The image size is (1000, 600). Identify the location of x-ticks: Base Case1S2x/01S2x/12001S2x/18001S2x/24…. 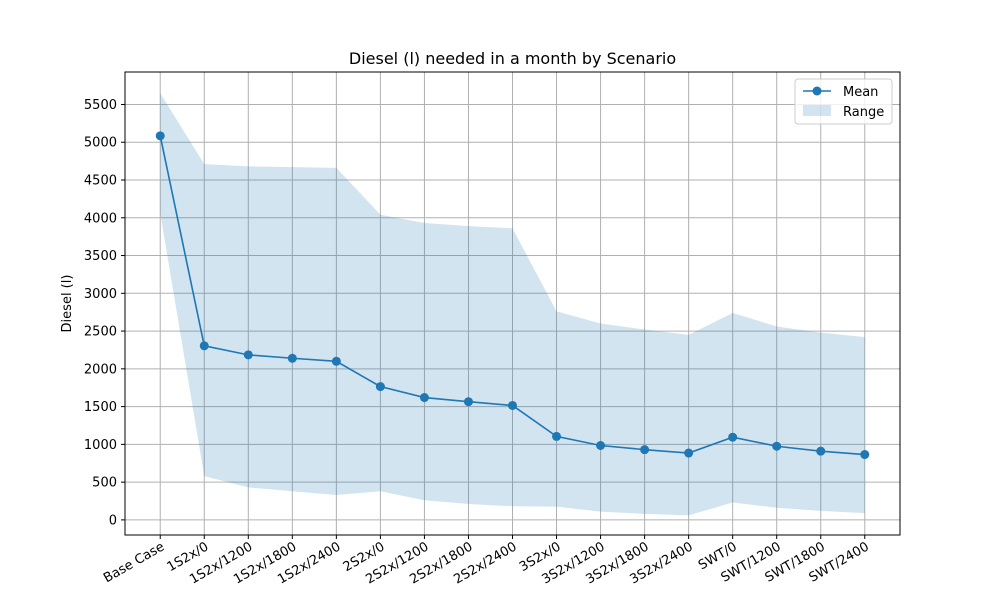
(486, 561).